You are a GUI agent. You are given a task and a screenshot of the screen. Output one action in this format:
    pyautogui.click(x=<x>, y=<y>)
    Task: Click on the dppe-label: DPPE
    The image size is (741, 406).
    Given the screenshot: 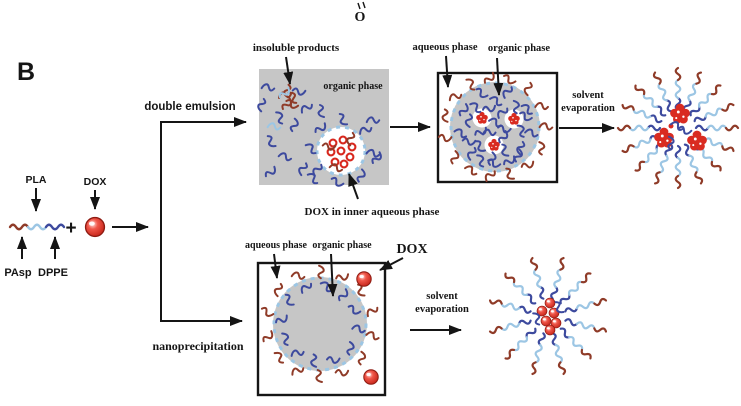 What is the action you would take?
    pyautogui.click(x=53, y=273)
    